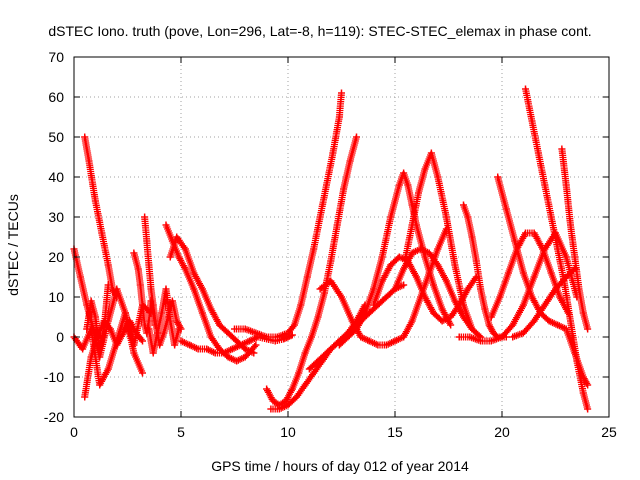 This screenshot has height=480, width=640. I want to click on series-arc-w, so click(529, 275).